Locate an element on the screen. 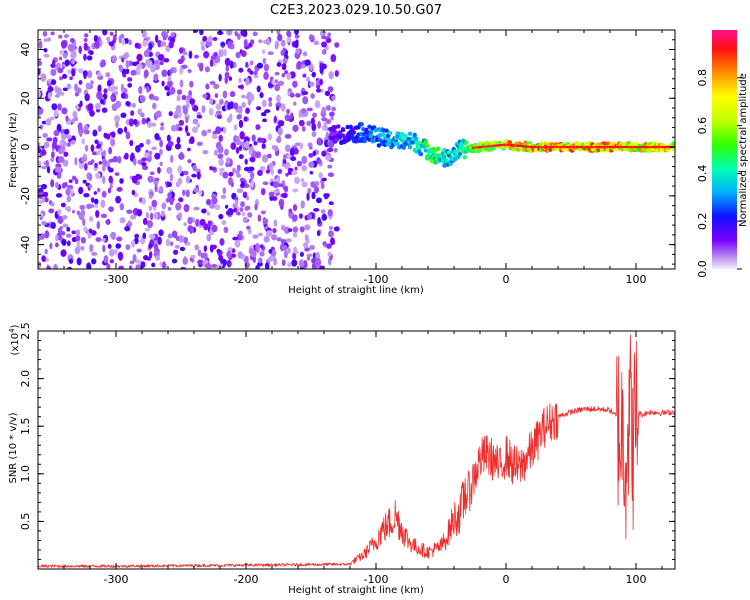  colorbar-tick-label: 0.6 is located at coordinates (702, 126).